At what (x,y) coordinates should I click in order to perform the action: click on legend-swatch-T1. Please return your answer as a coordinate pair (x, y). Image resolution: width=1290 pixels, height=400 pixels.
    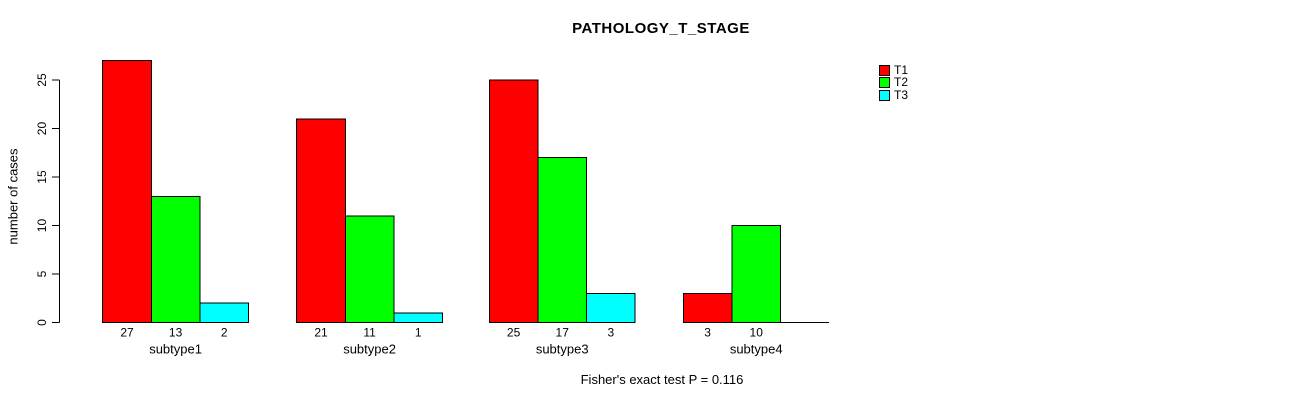
    Looking at the image, I should click on (884, 70).